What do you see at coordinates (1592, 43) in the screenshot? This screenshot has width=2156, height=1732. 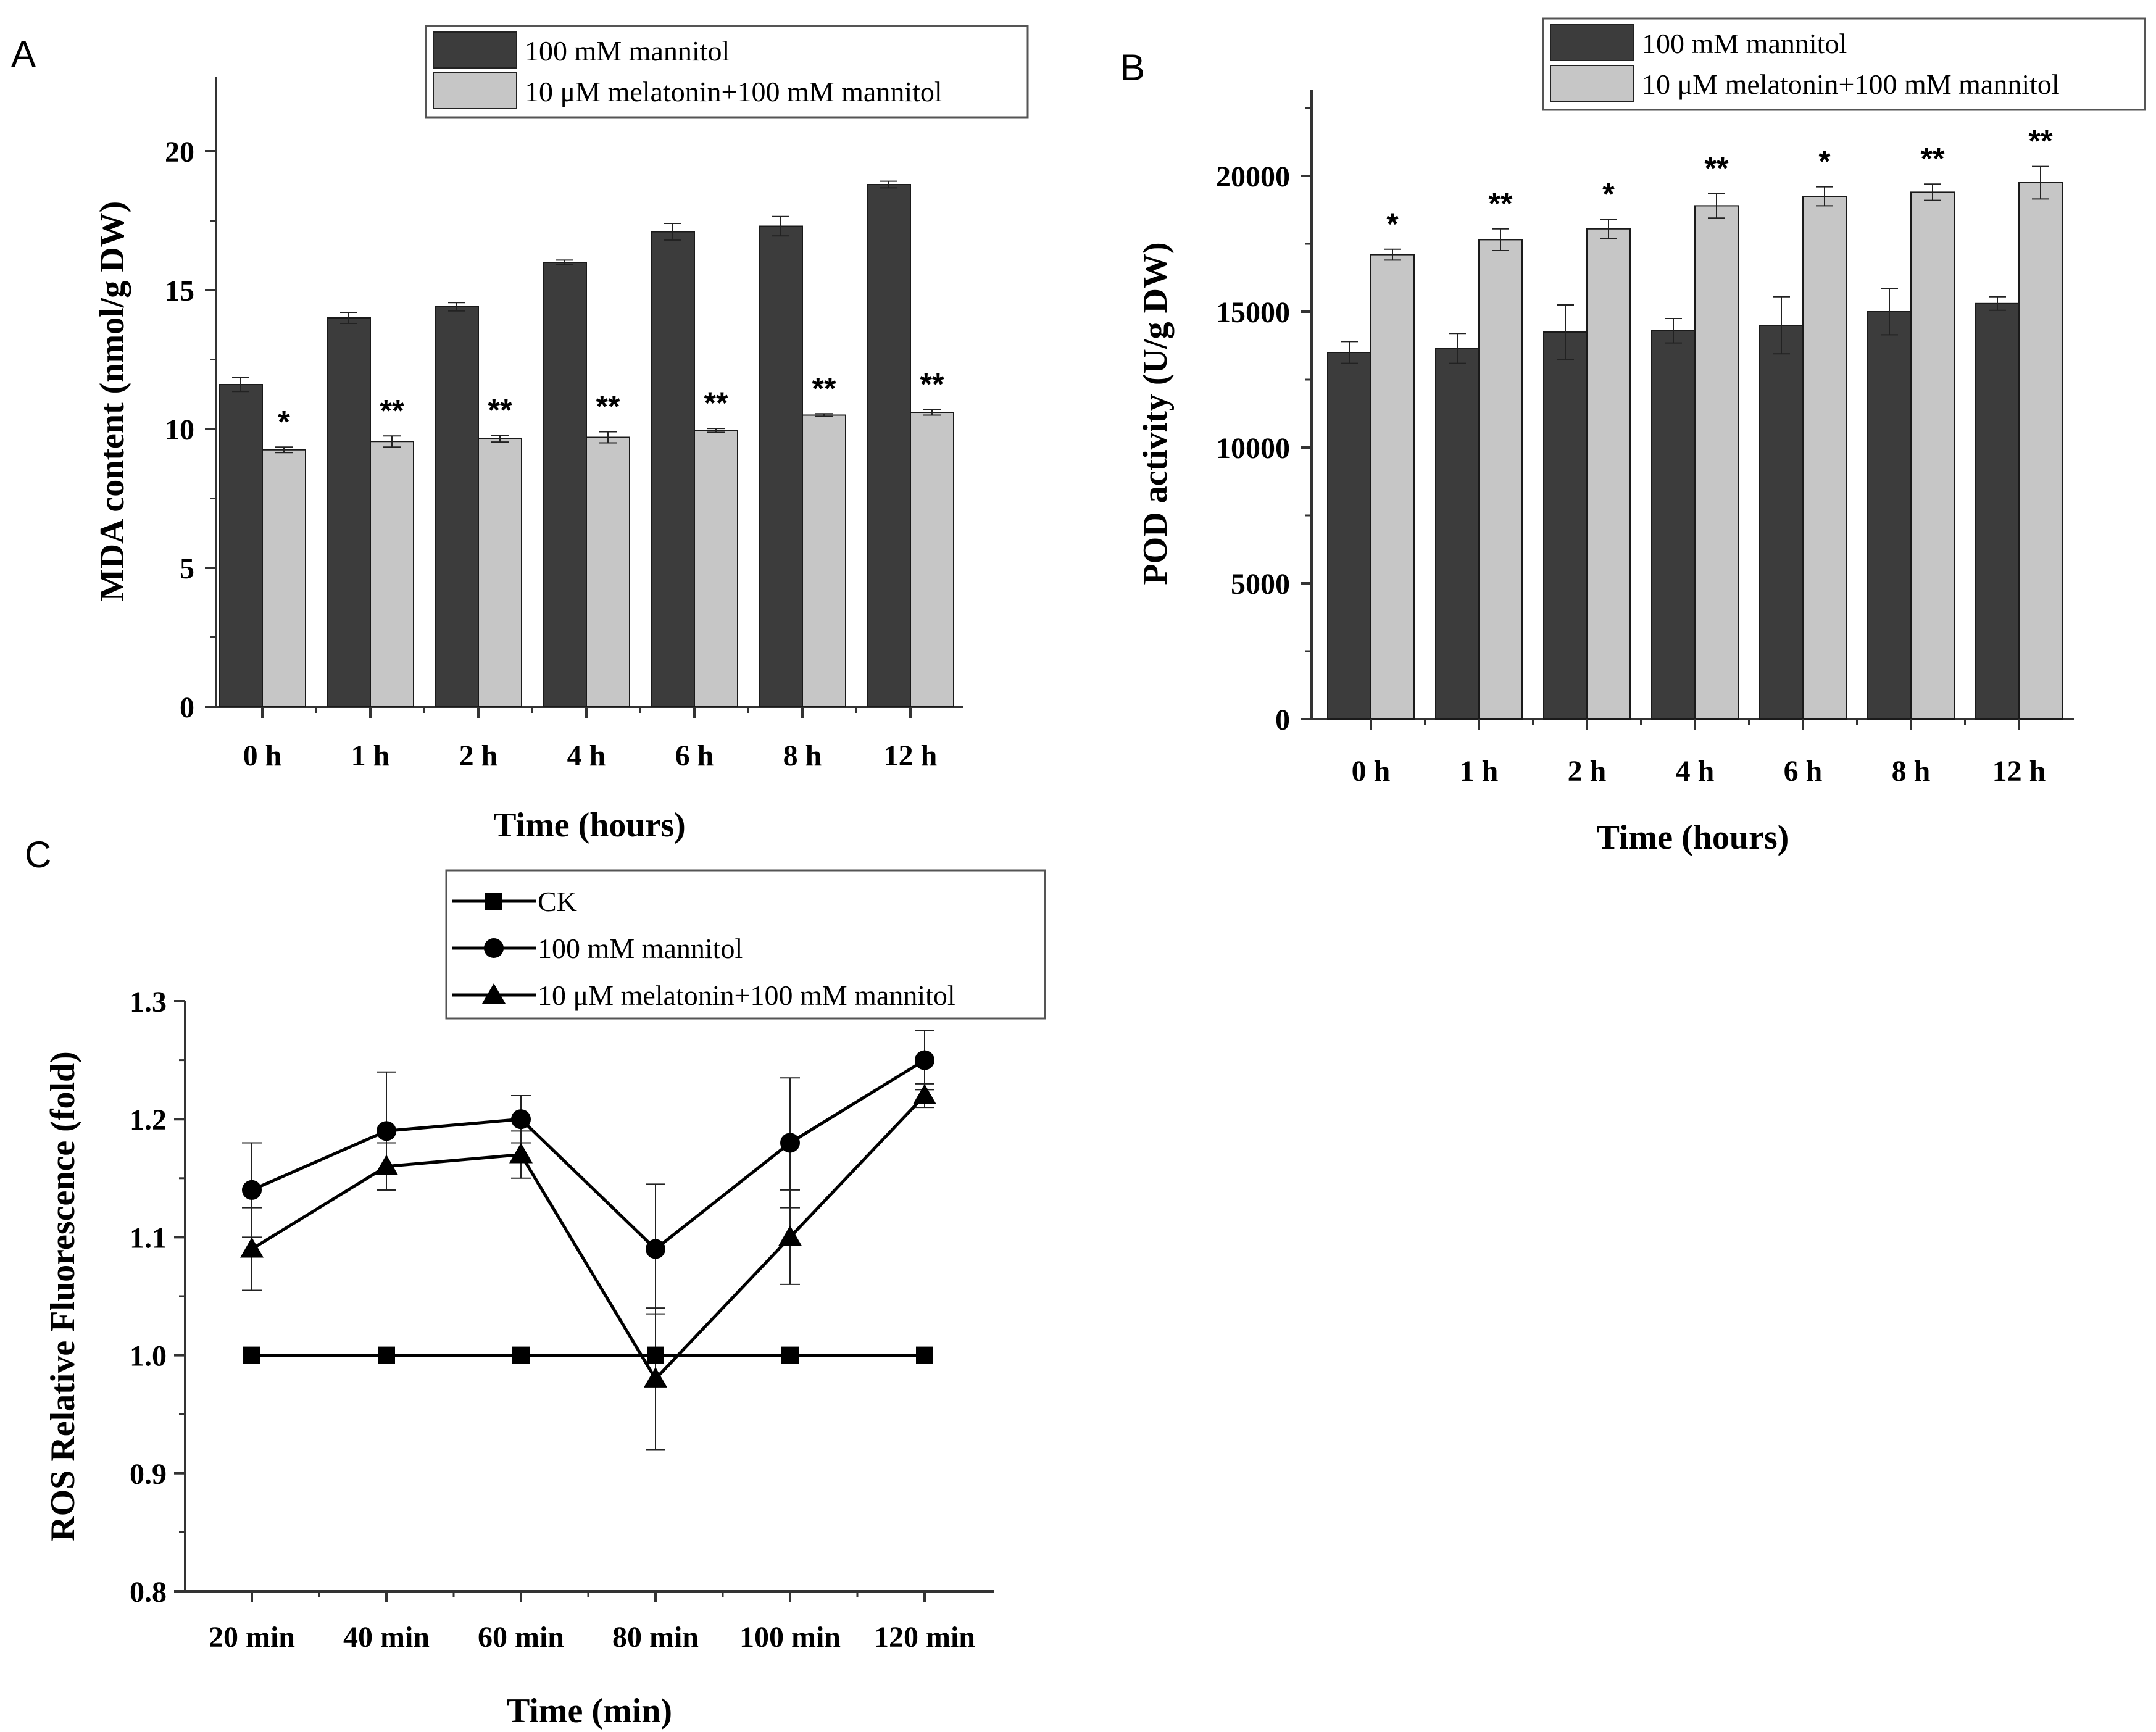 I see `panel-b-legend-swatch-mannitol` at bounding box center [1592, 43].